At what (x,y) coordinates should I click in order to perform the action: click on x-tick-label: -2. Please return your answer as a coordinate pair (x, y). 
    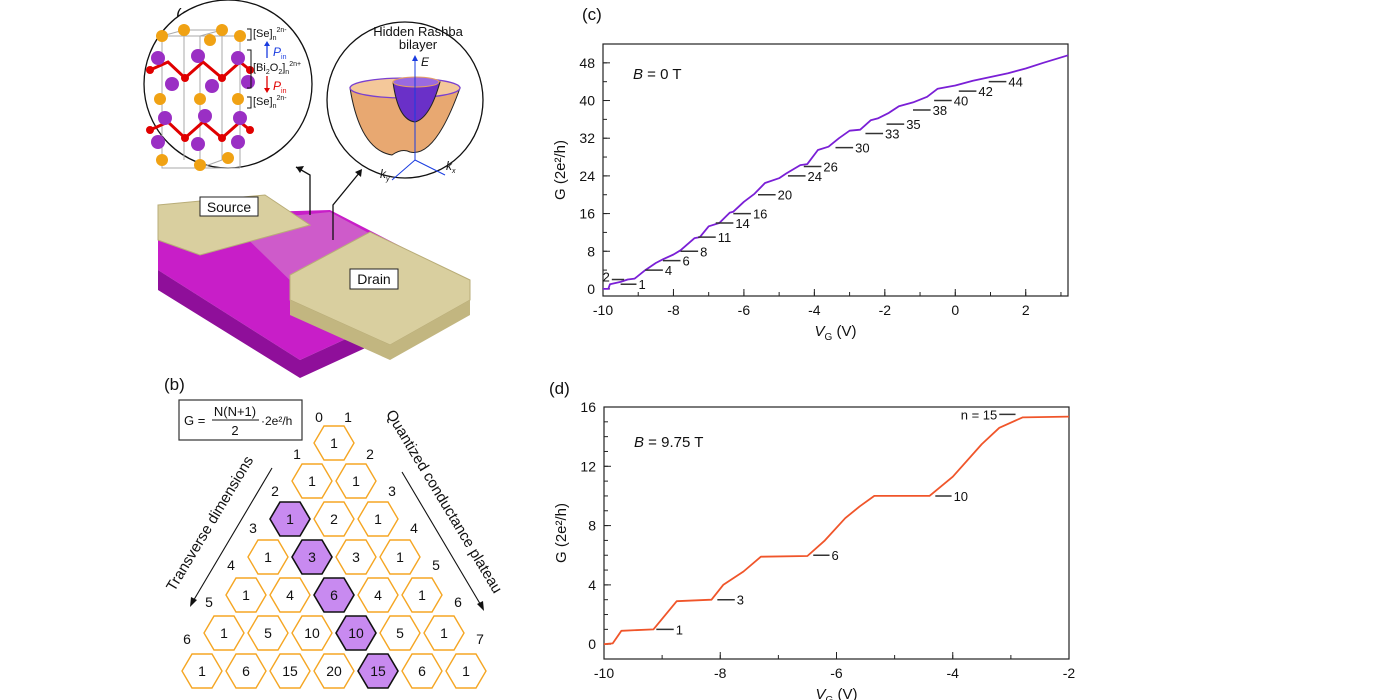
    Looking at the image, I should click on (885, 310).